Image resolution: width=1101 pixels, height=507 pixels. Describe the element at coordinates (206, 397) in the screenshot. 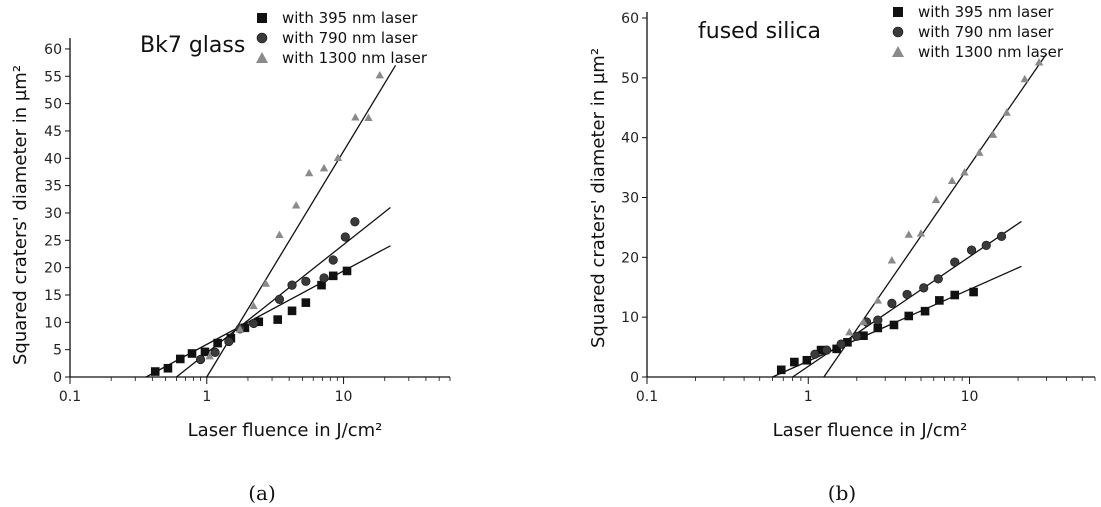

I see `x-tick-label: 1` at that location.